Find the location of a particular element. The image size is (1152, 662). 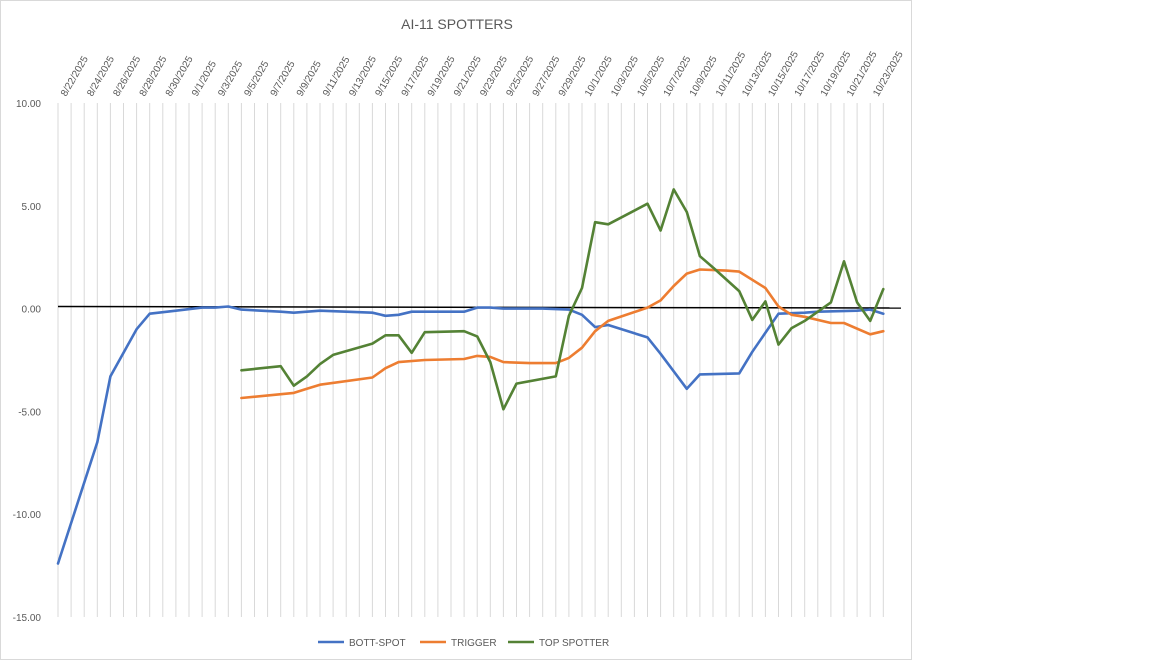

legend-label-trigger: TRIGGER is located at coordinates (474, 643).